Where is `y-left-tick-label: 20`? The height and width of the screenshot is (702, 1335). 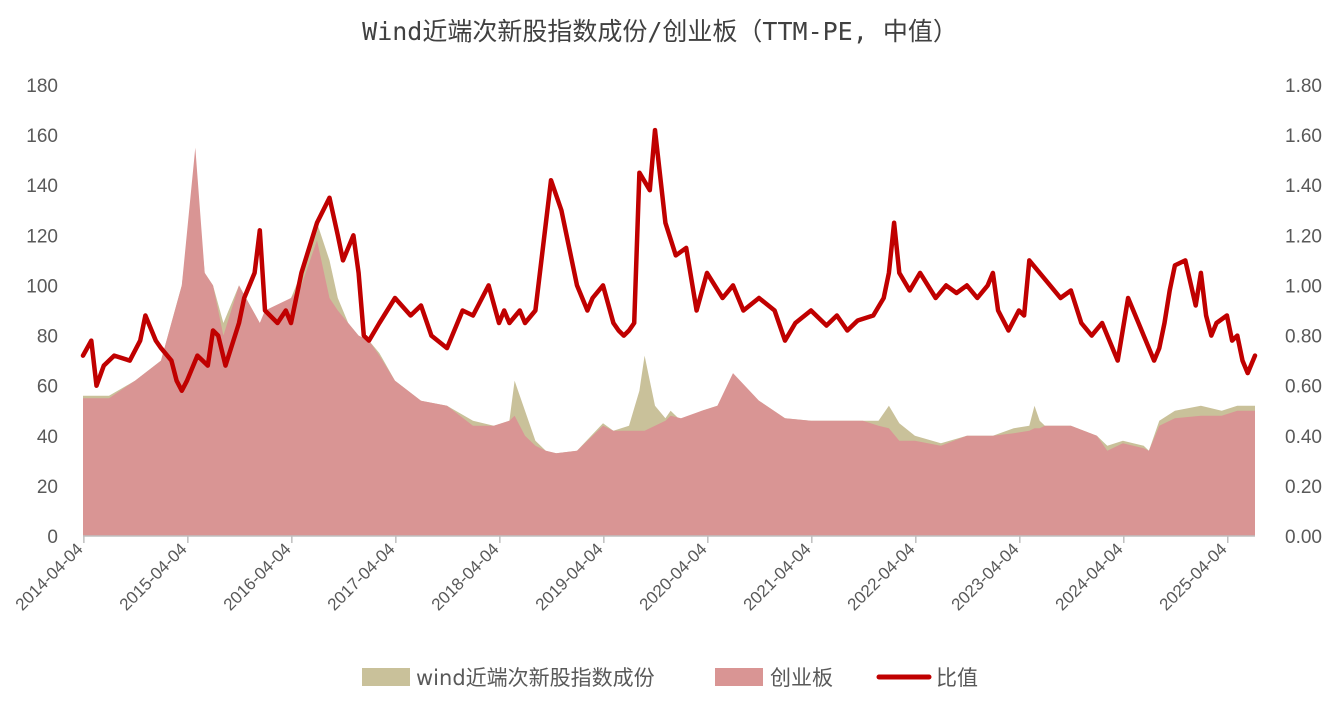 y-left-tick-label: 20 is located at coordinates (47, 487).